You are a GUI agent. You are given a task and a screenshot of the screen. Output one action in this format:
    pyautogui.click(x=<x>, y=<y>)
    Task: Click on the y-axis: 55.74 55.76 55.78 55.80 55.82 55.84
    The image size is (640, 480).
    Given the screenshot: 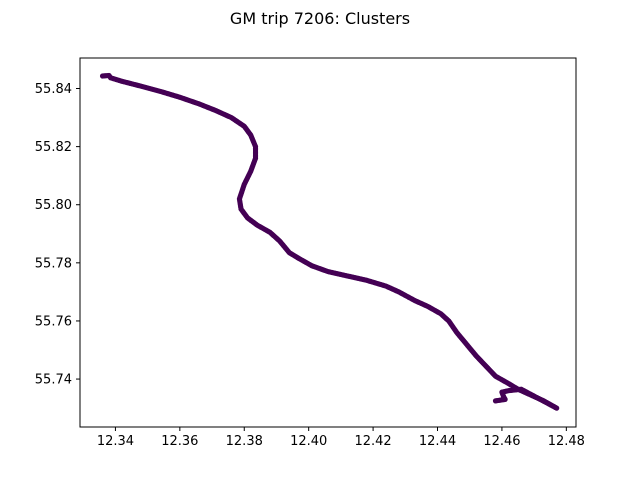 What is the action you would take?
    pyautogui.click(x=57, y=235)
    